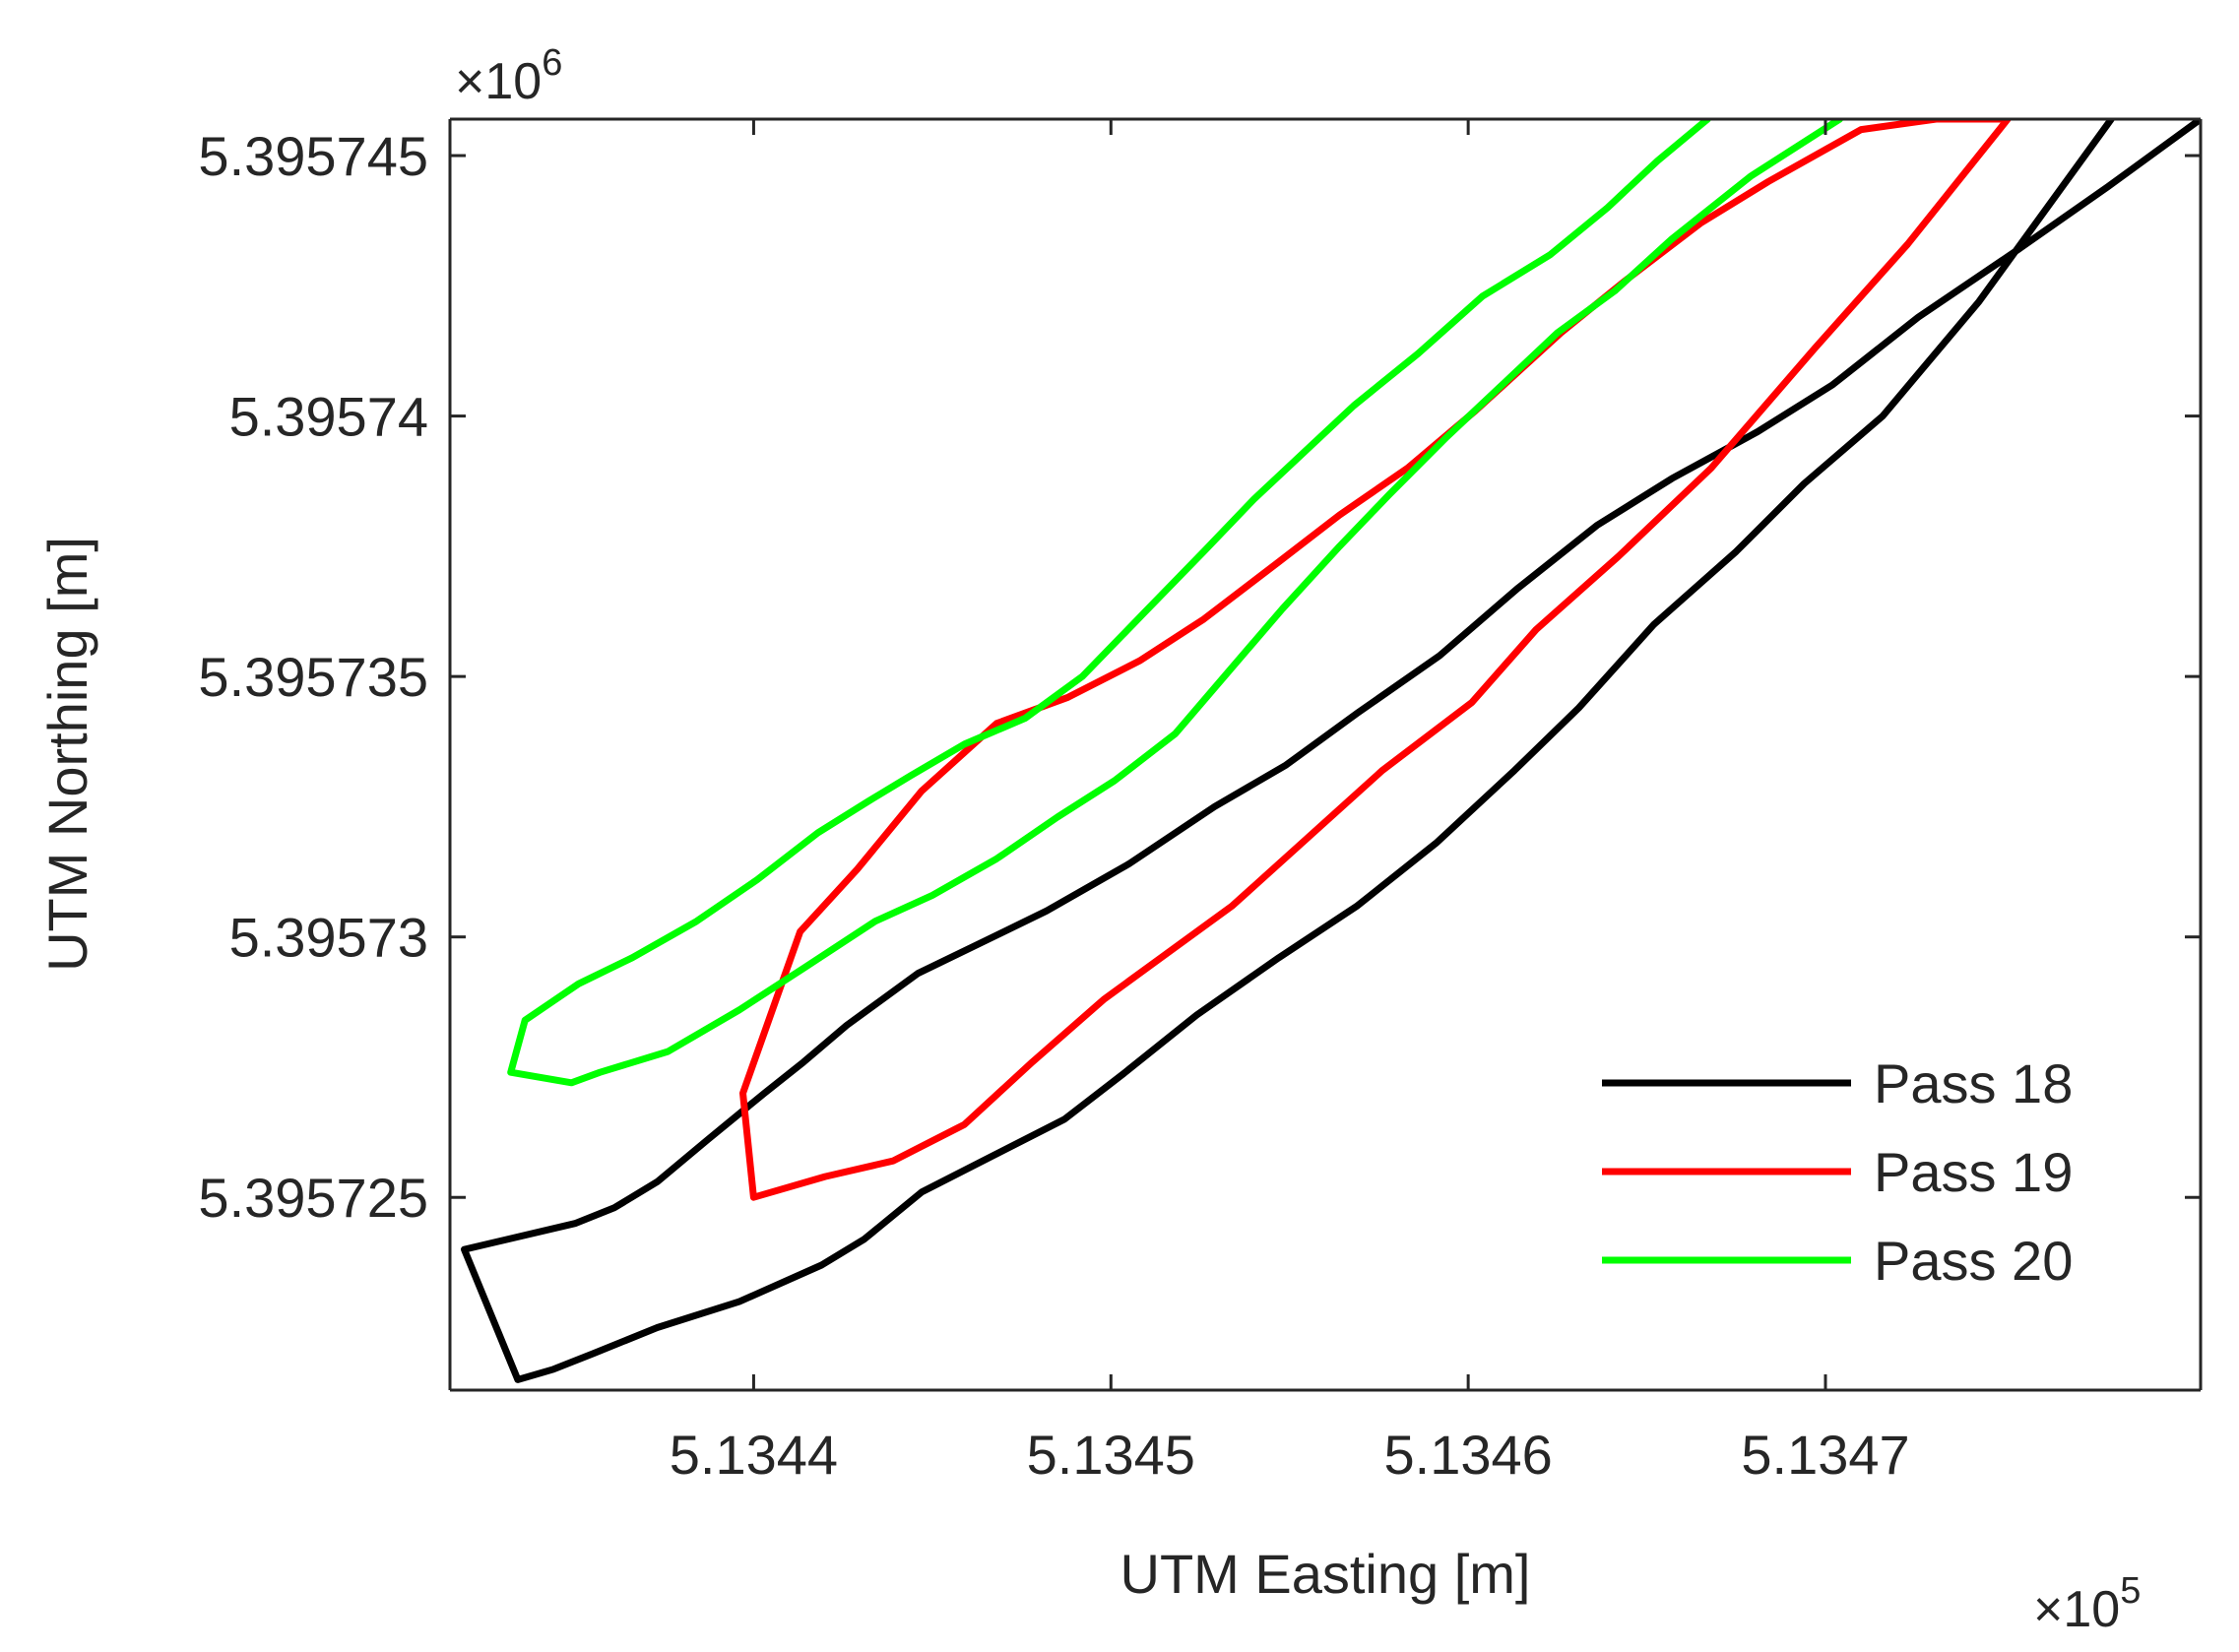 Image resolution: width=2239 pixels, height=1652 pixels. I want to click on y-exponent-base: ×10, so click(498, 82).